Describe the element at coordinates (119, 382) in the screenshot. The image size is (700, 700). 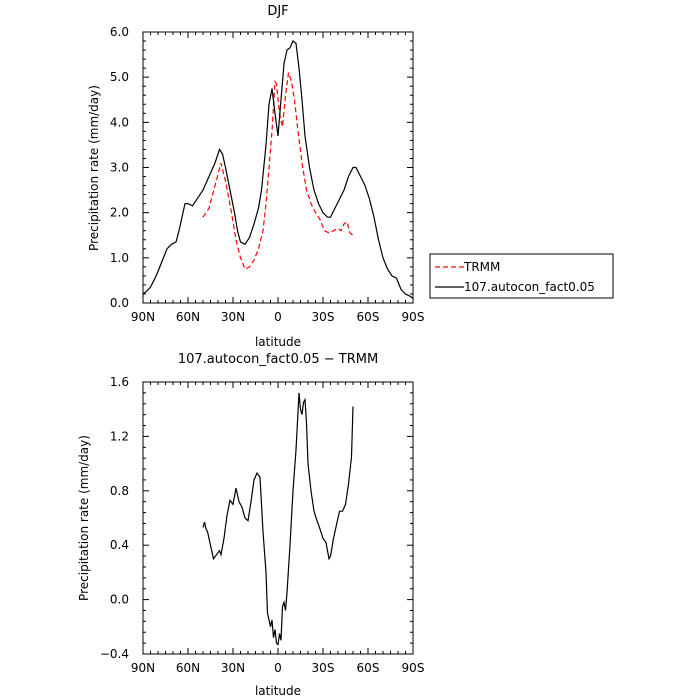
I see `y-tick-label: 1.6` at that location.